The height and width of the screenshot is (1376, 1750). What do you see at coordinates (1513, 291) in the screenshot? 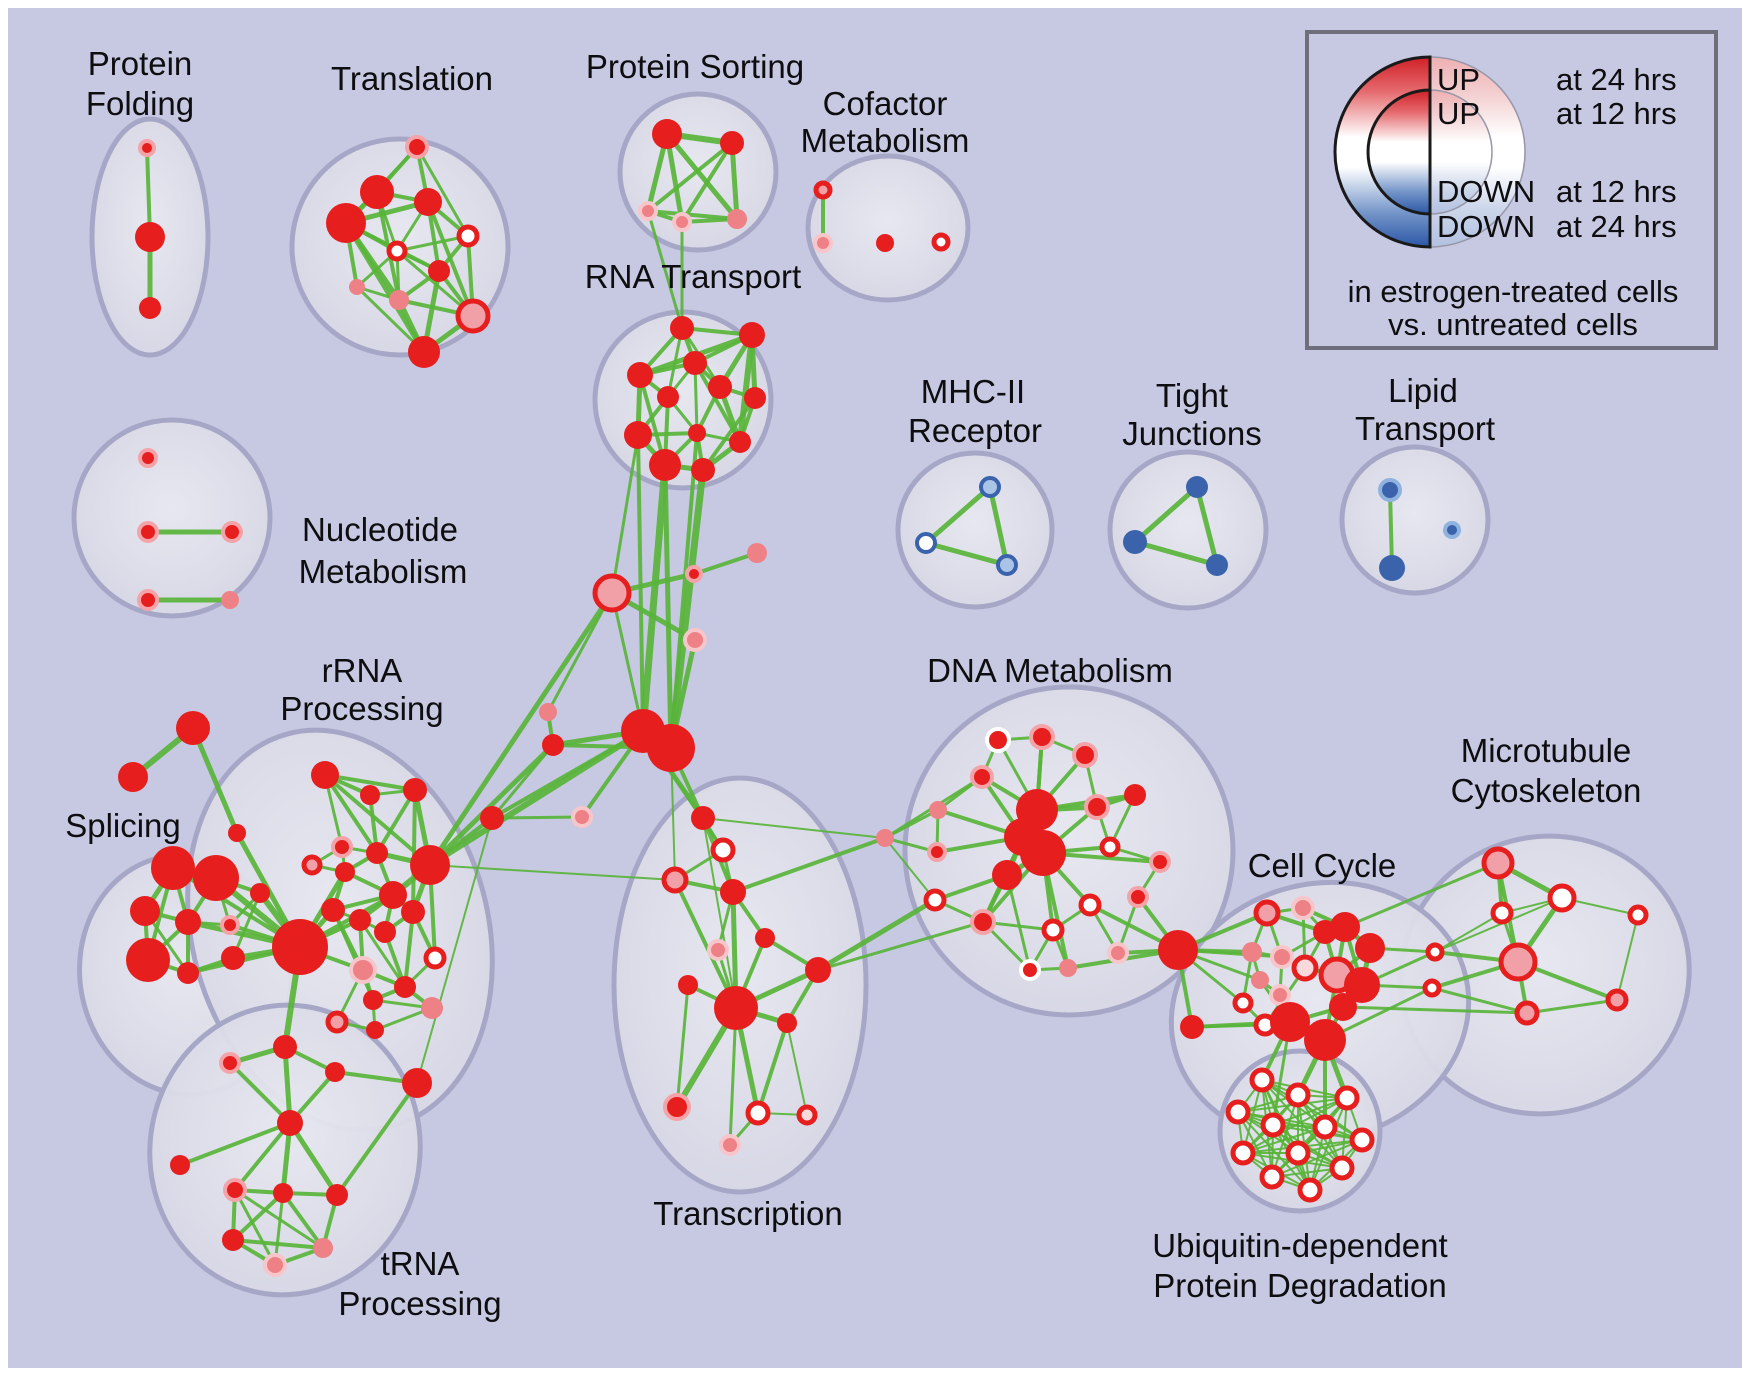
I see `legend-note: in estrogen-treated cells` at bounding box center [1513, 291].